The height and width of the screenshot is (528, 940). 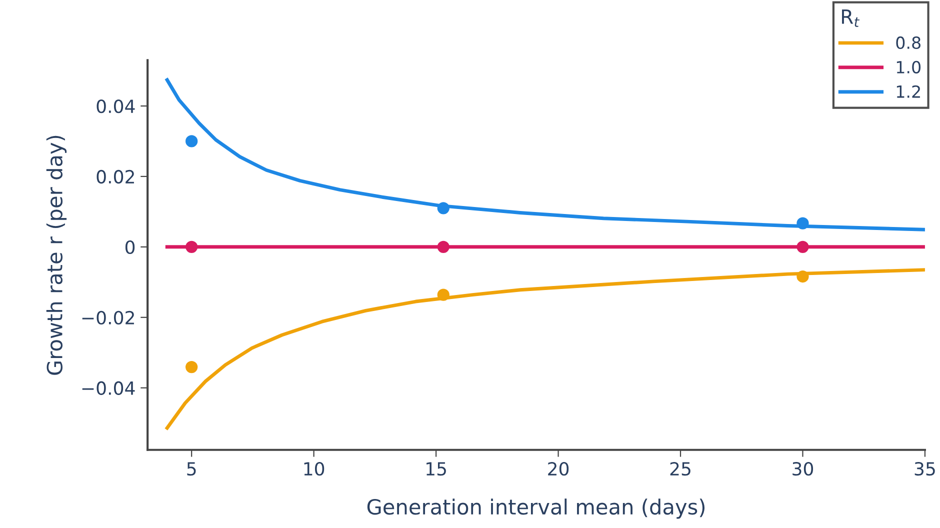 What do you see at coordinates (115, 177) in the screenshot?
I see `y-tick-label: 0.02` at bounding box center [115, 177].